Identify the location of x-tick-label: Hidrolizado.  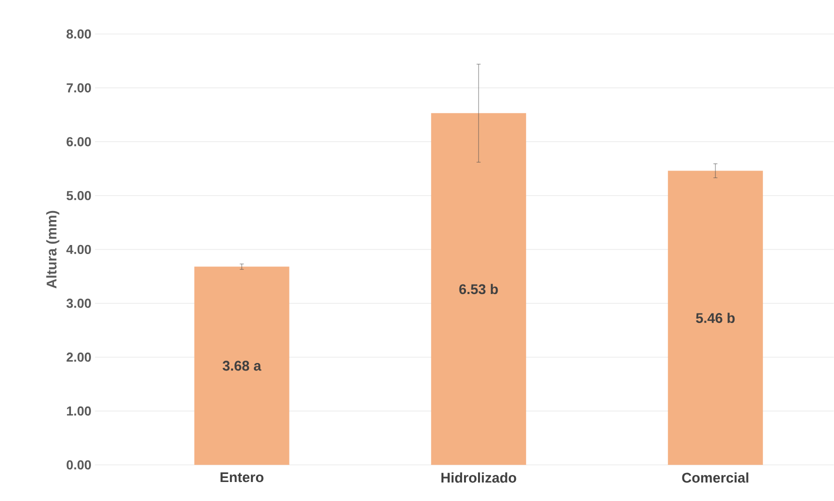
(478, 477).